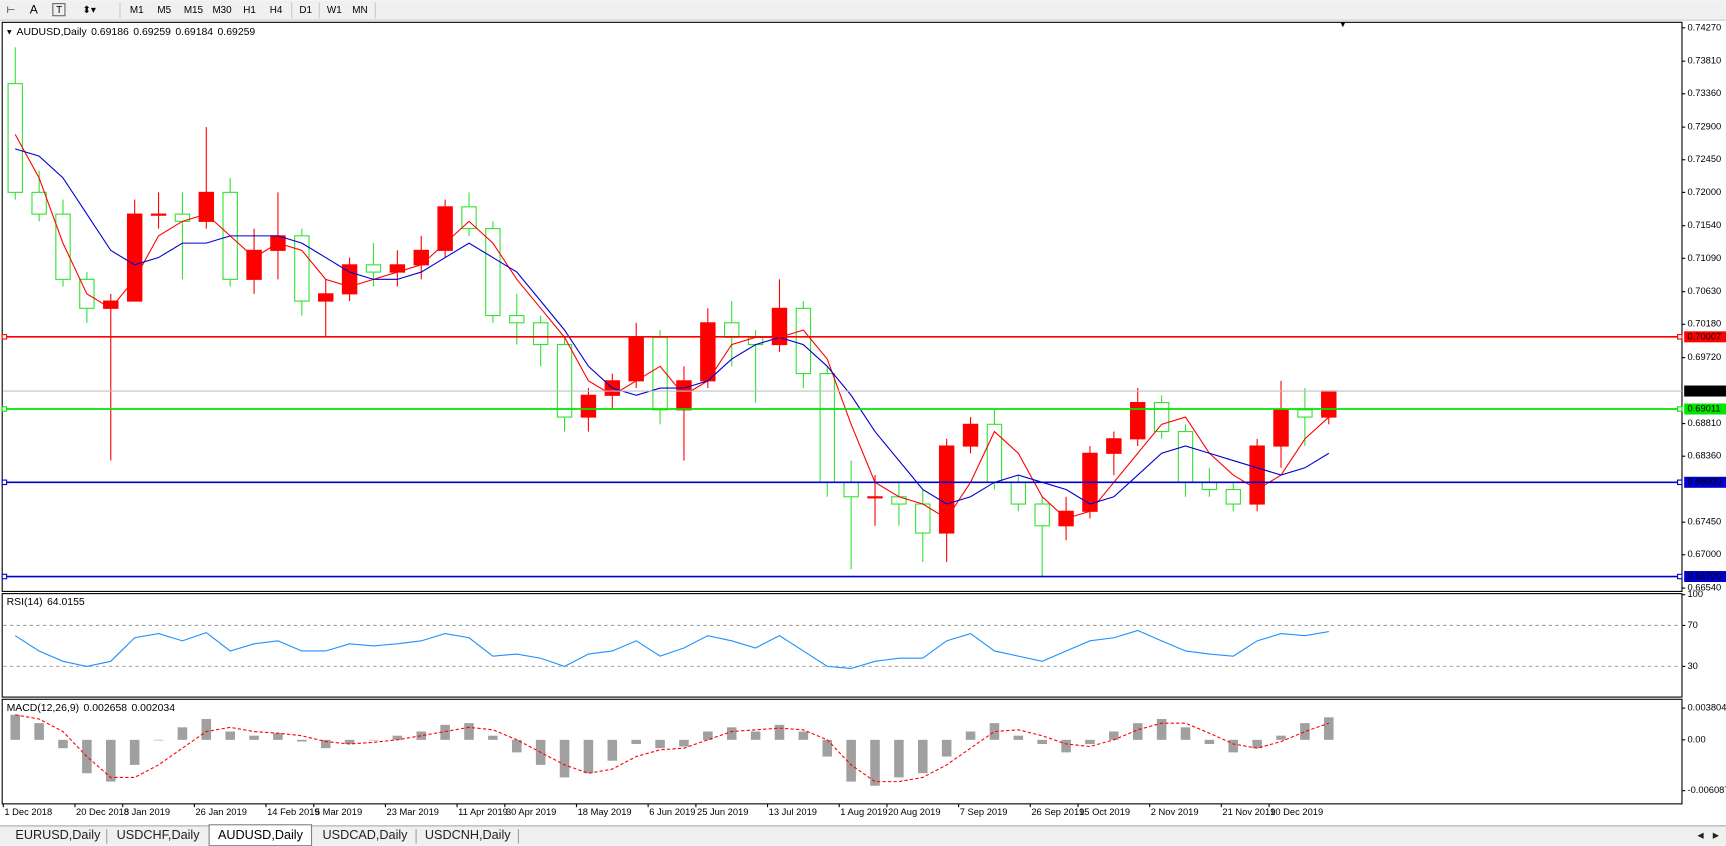 The height and width of the screenshot is (846, 1726). Describe the element at coordinates (1704, 291) in the screenshot. I see `y-tick-label: 0.70630` at that location.